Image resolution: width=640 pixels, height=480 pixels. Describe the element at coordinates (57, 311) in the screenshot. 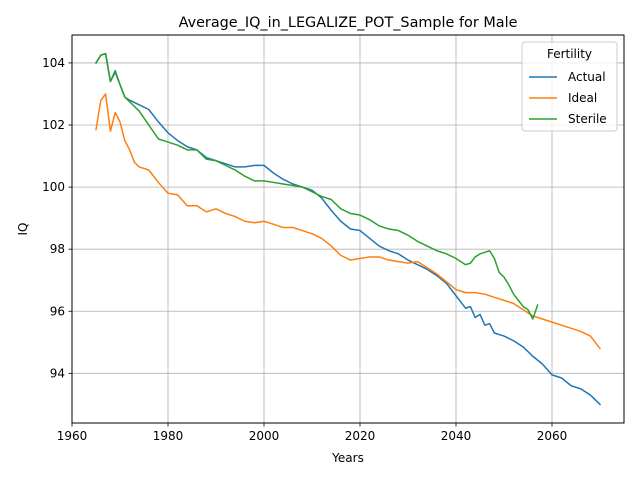

I see `y-tick-label: 96` at that location.